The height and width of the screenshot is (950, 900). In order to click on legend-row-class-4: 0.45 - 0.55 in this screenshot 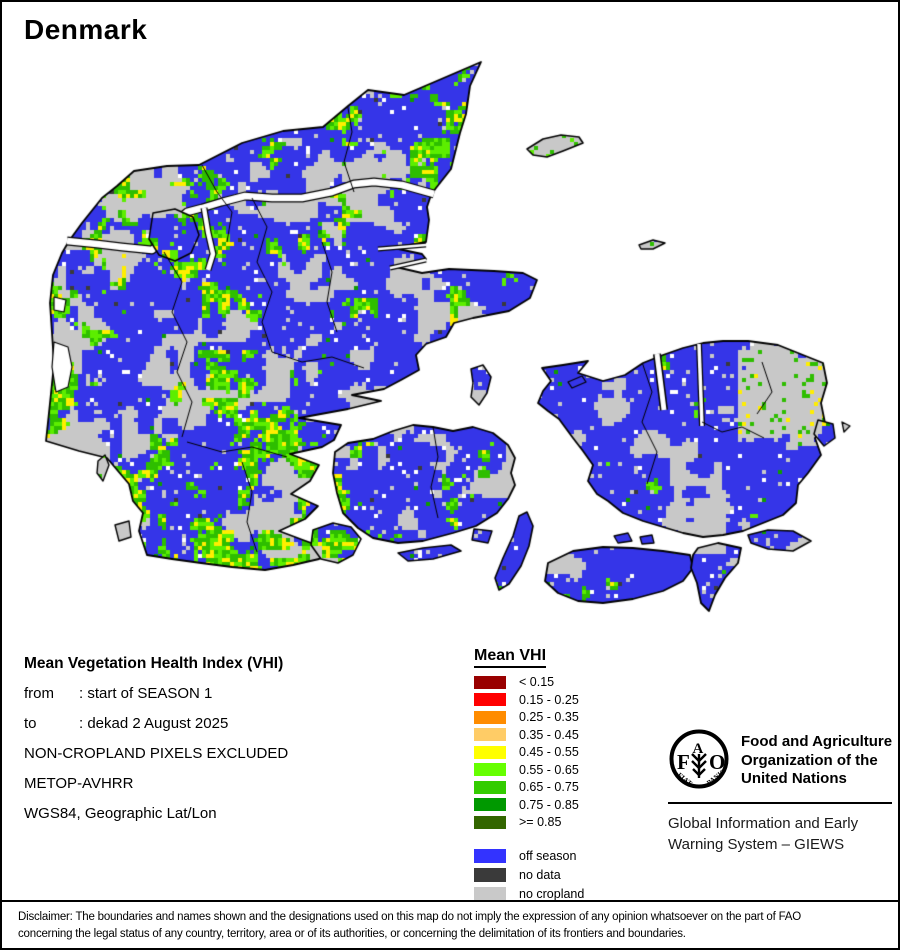, I will do `click(569, 752)`.